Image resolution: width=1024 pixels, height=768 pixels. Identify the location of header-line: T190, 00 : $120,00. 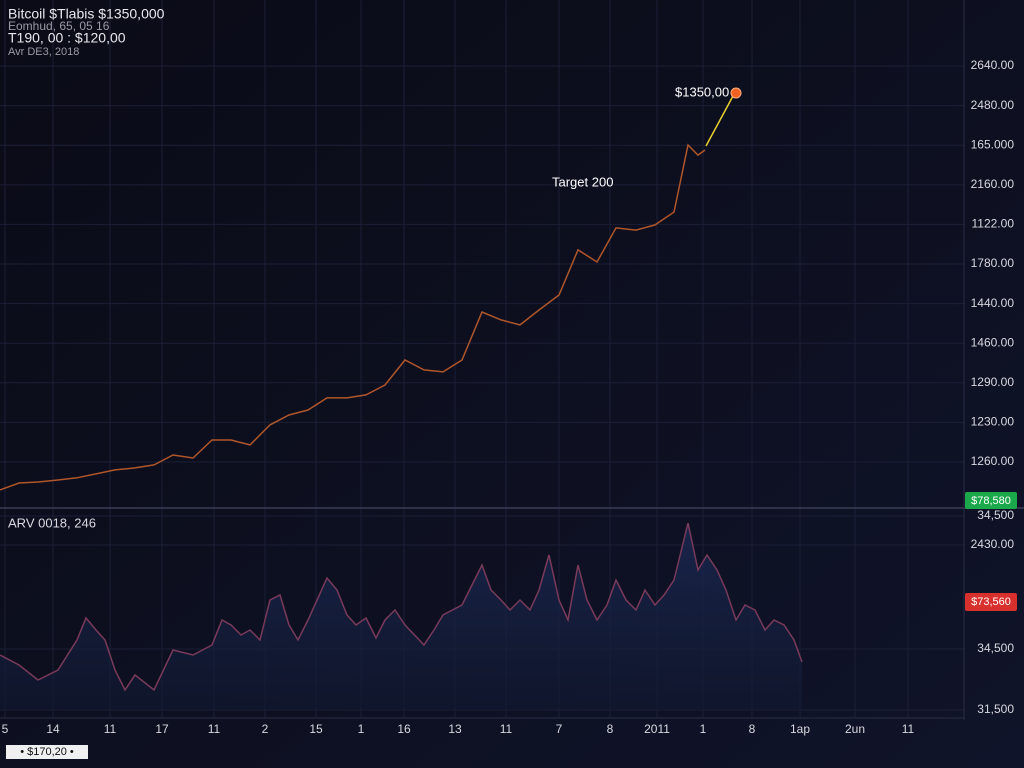
(67, 38).